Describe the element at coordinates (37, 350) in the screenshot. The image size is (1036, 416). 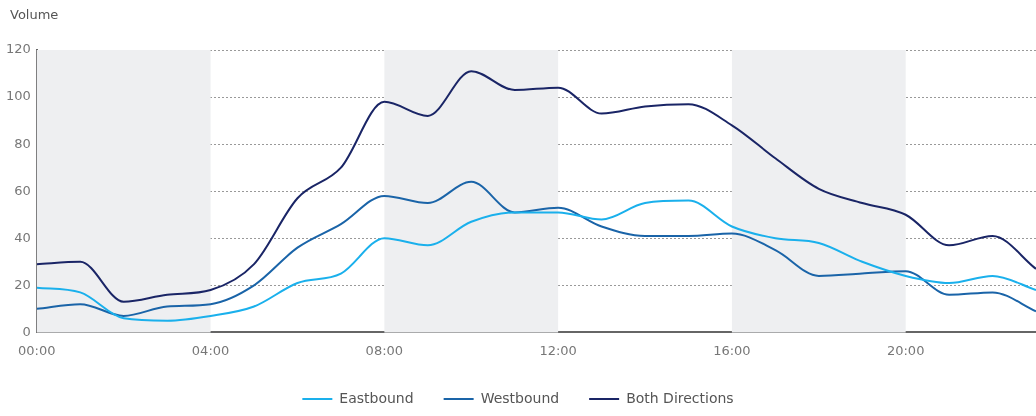
I see `x-tick-label: 00:00` at that location.